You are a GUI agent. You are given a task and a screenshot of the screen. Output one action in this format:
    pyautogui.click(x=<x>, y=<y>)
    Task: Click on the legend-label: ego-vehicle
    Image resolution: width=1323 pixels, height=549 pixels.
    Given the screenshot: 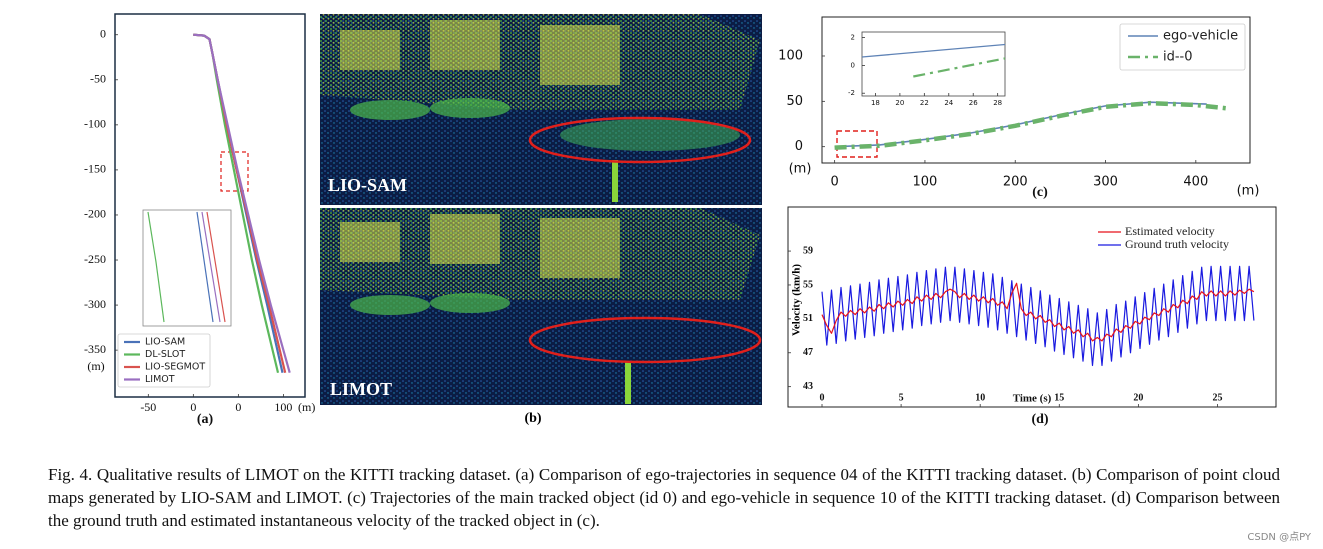 What is the action you would take?
    pyautogui.click(x=1200, y=36)
    